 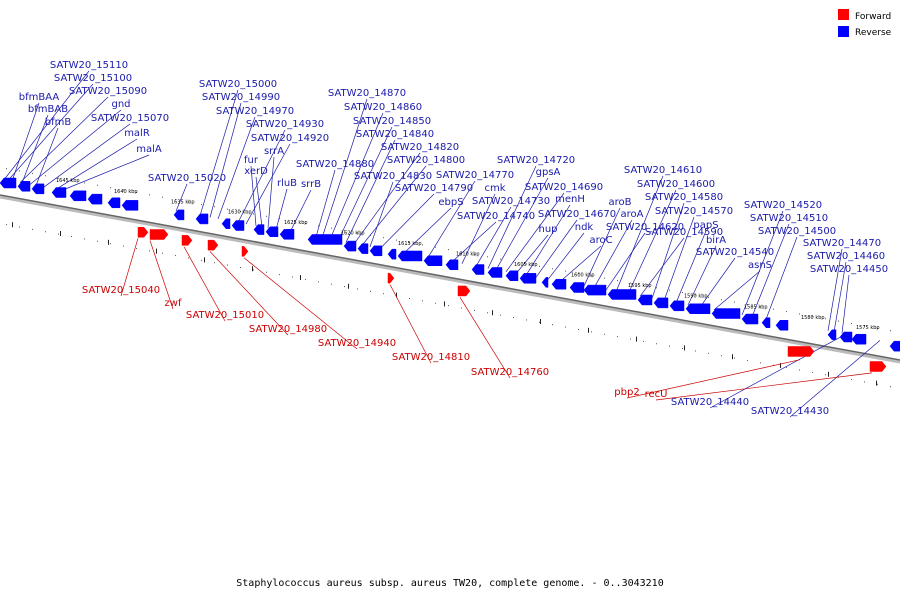 What do you see at coordinates (536, 160) in the screenshot?
I see `gene-label: SATW20_14720` at bounding box center [536, 160].